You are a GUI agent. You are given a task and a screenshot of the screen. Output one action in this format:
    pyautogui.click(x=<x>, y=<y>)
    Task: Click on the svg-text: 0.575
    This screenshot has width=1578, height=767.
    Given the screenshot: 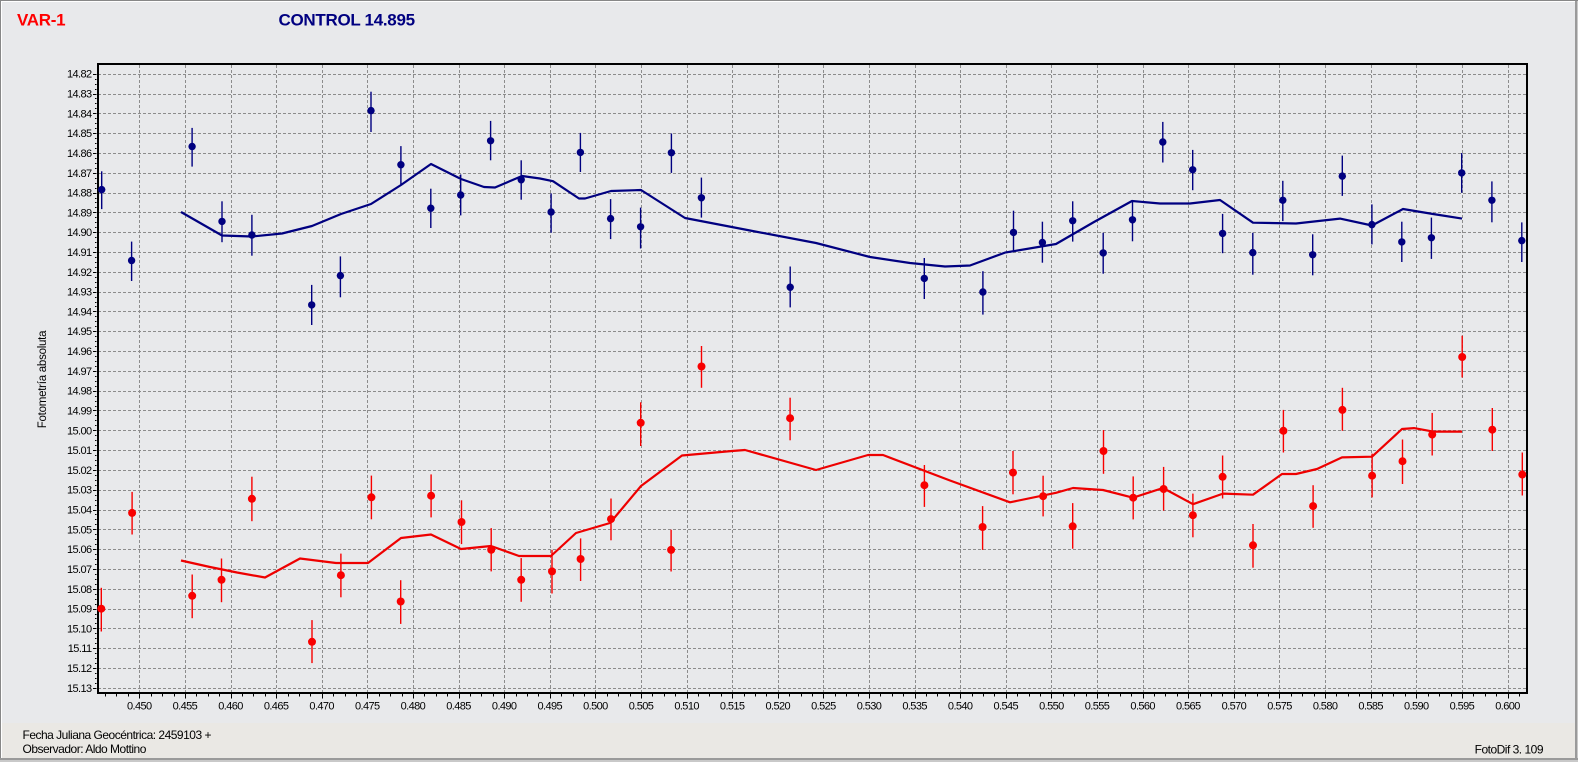 What is the action you would take?
    pyautogui.click(x=1279, y=707)
    